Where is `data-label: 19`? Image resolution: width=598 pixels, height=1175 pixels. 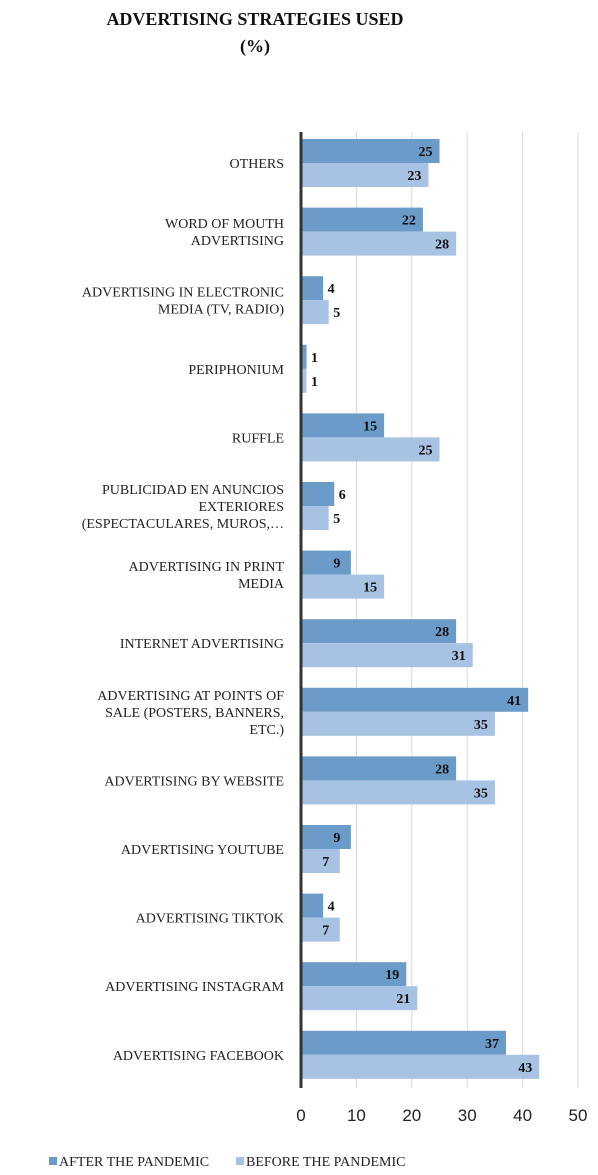
data-label: 19 is located at coordinates (392, 975).